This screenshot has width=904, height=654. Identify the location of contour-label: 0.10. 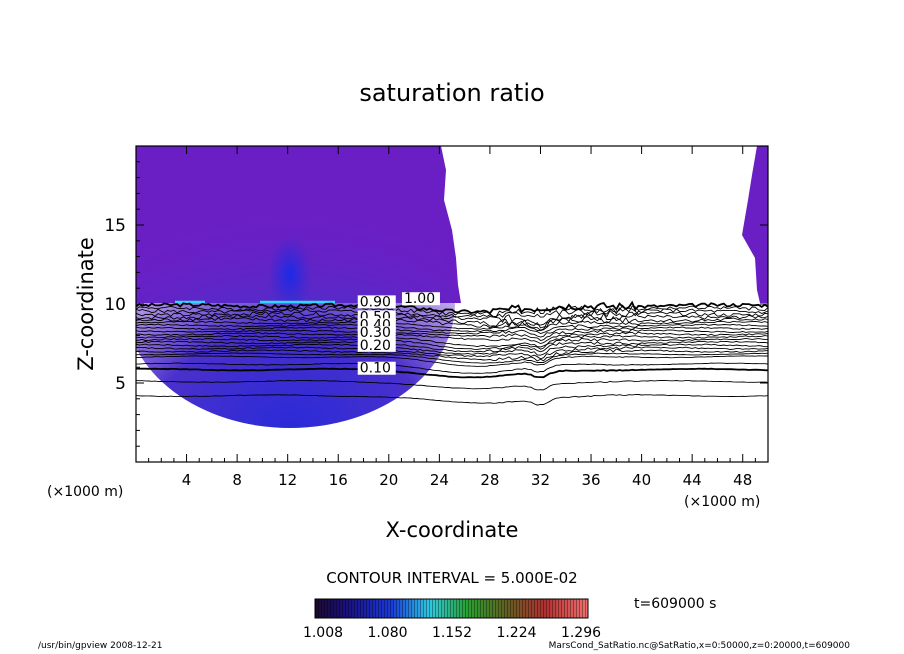
(375, 369).